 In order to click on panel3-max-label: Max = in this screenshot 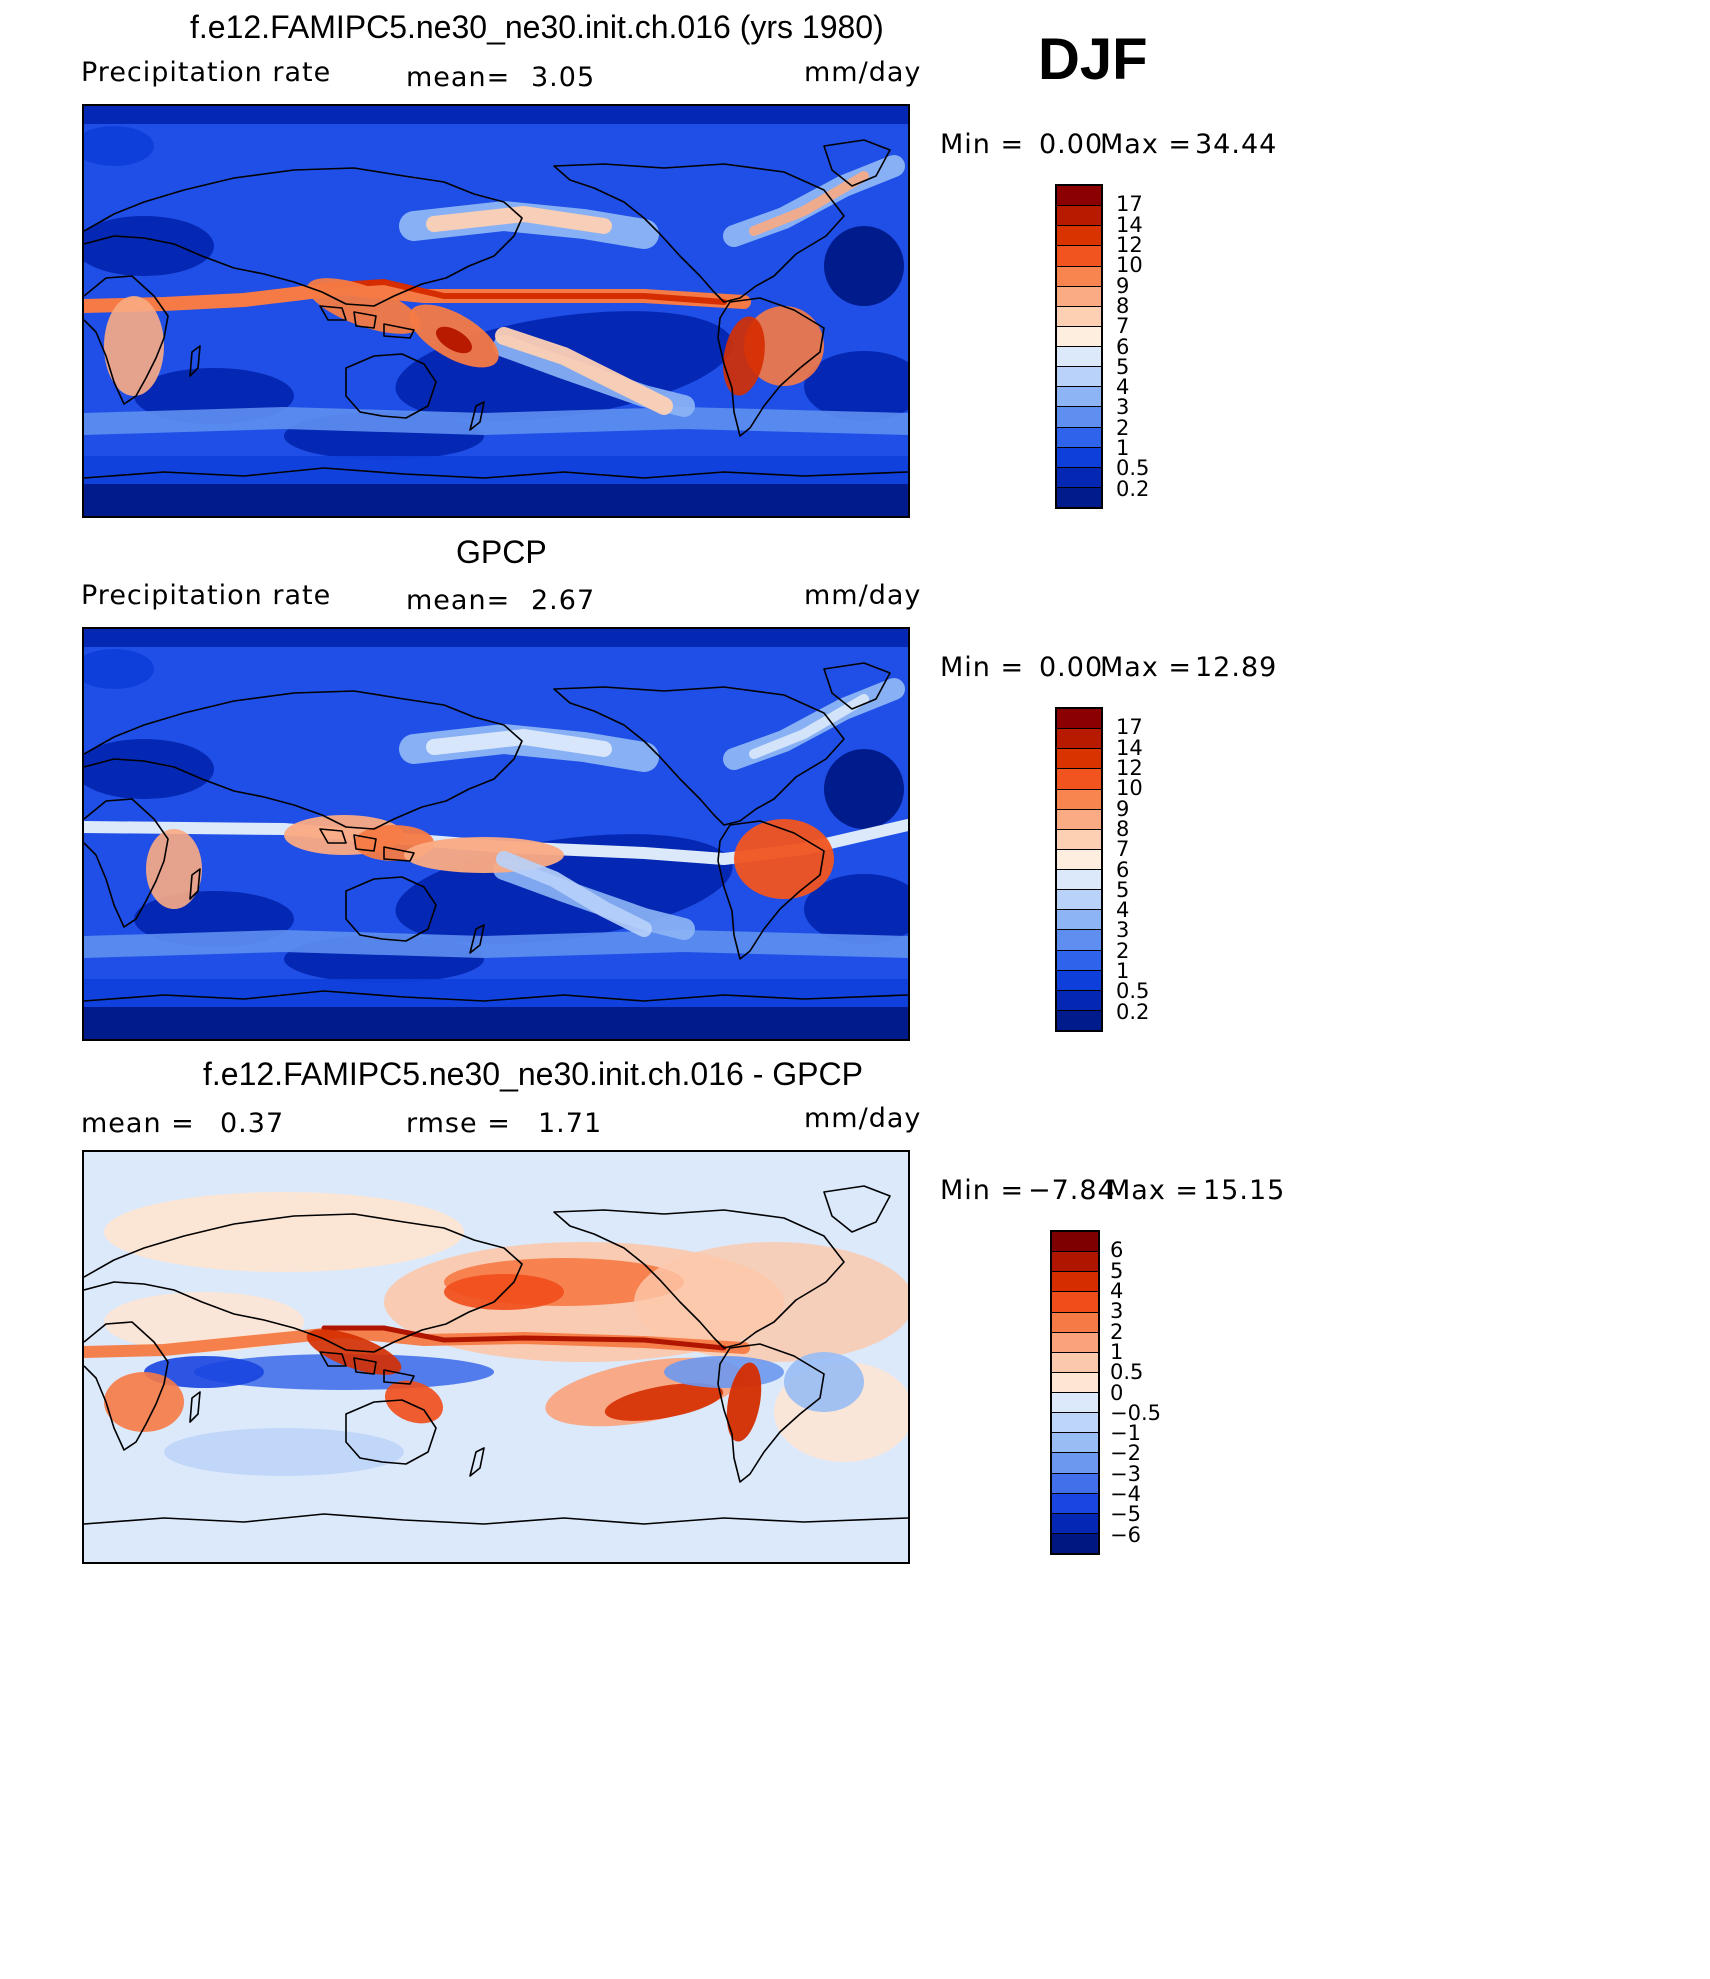, I will do `click(1153, 1190)`.